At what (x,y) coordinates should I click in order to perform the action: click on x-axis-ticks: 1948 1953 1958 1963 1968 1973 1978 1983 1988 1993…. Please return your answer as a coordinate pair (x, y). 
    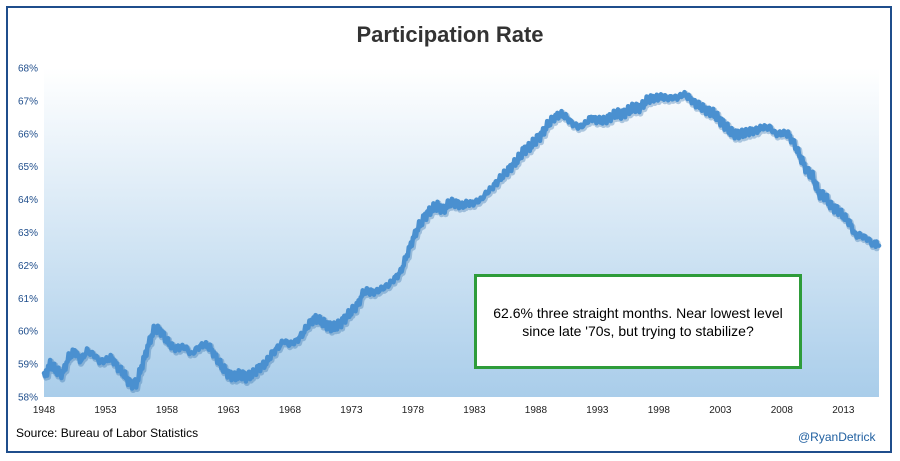
    Looking at the image, I should click on (444, 410).